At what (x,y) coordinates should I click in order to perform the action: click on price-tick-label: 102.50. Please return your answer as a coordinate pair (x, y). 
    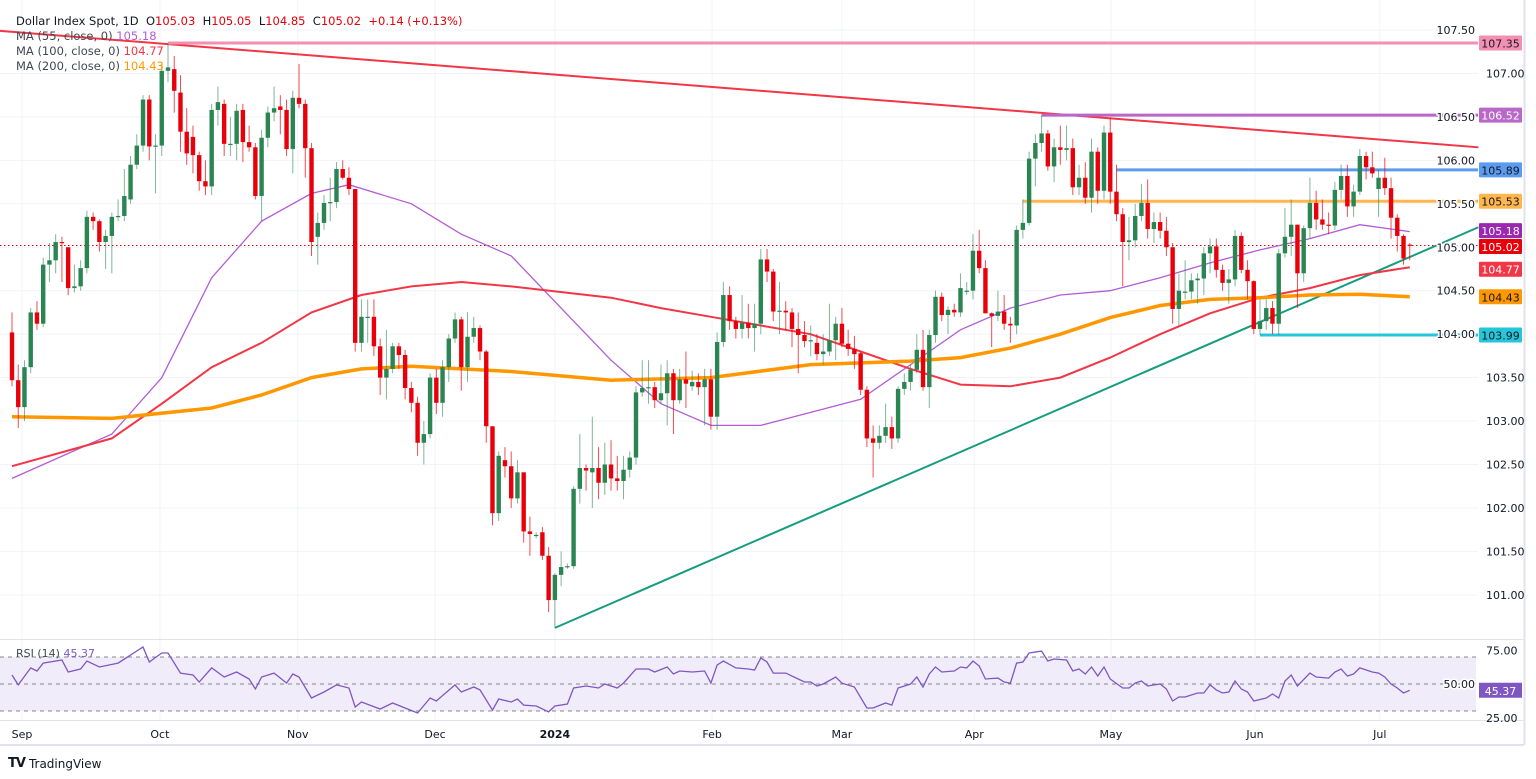
    Looking at the image, I should click on (1505, 465).